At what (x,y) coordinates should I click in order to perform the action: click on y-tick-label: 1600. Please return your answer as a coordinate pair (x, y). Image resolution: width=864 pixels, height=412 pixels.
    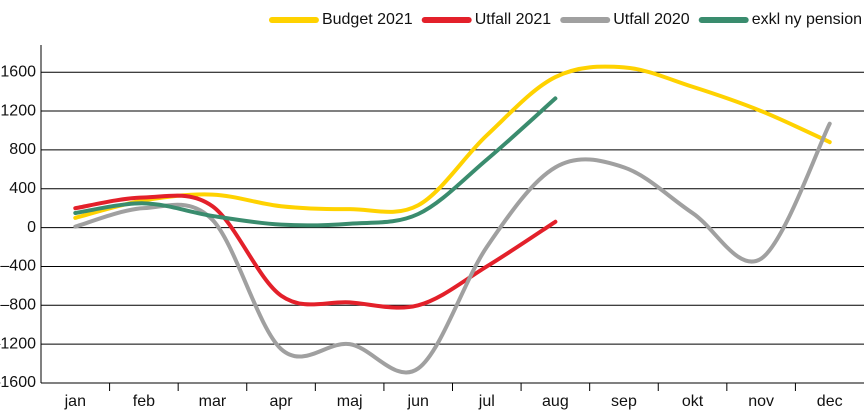
    Looking at the image, I should click on (18, 71).